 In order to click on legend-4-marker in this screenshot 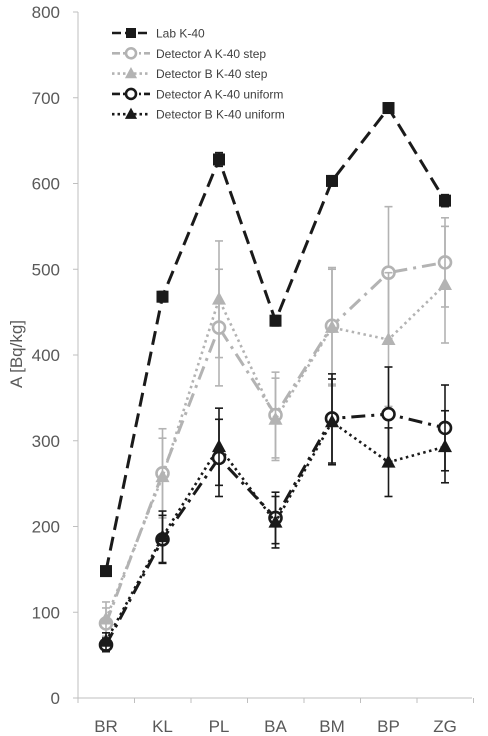, I will do `click(131, 113)`.